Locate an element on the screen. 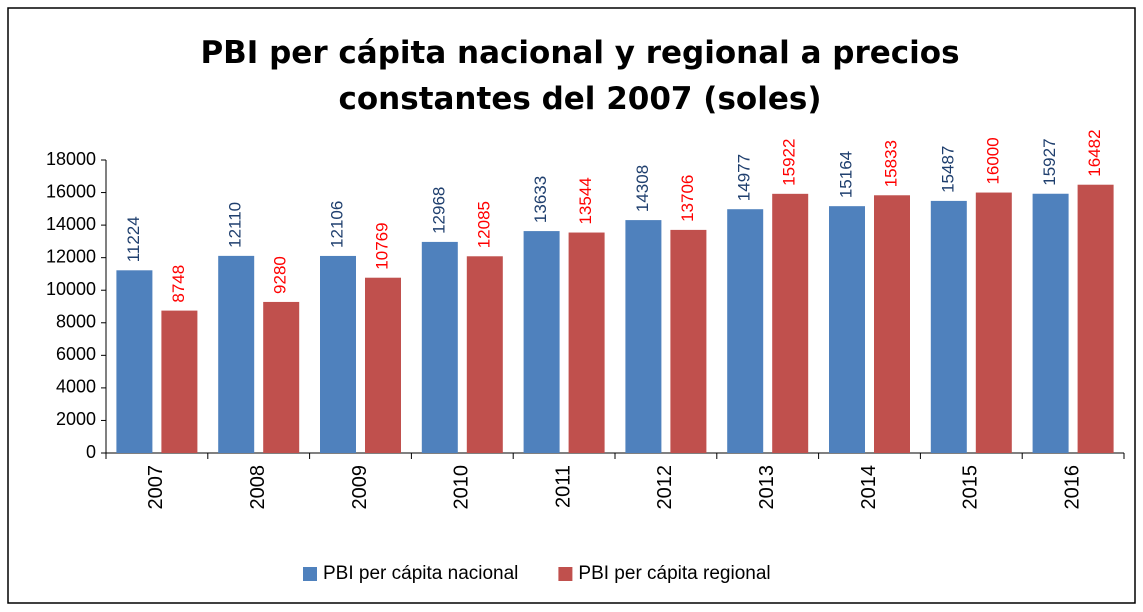 The height and width of the screenshot is (612, 1143). value-label: 15922 is located at coordinates (789, 162).